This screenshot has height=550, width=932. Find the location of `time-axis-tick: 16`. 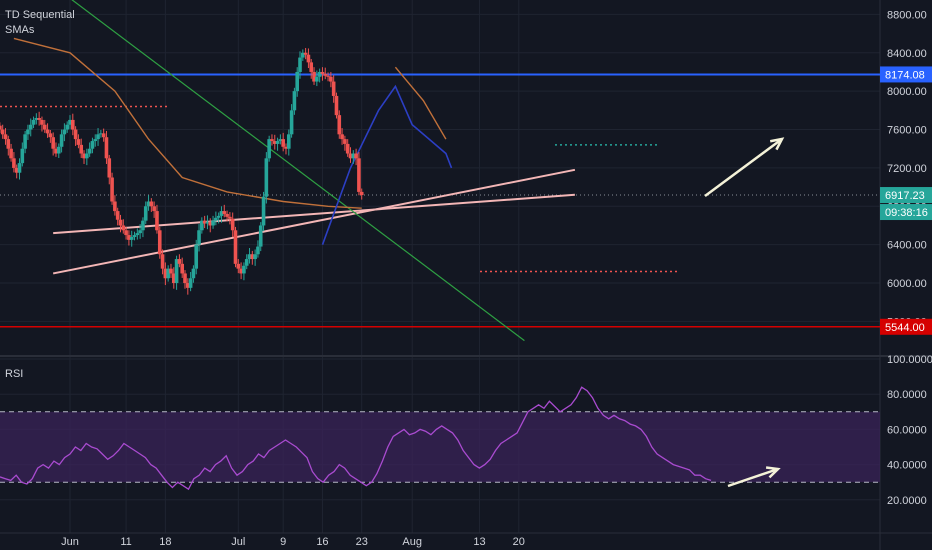

time-axis-tick: 16 is located at coordinates (322, 542).